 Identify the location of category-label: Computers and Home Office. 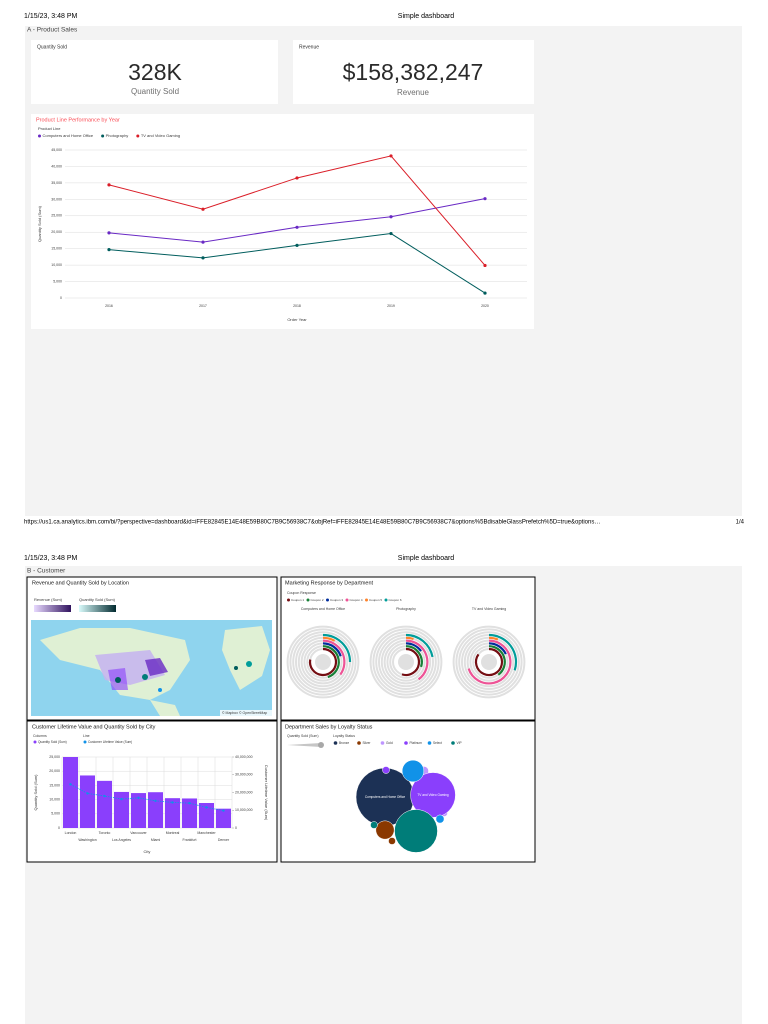
(323, 609).